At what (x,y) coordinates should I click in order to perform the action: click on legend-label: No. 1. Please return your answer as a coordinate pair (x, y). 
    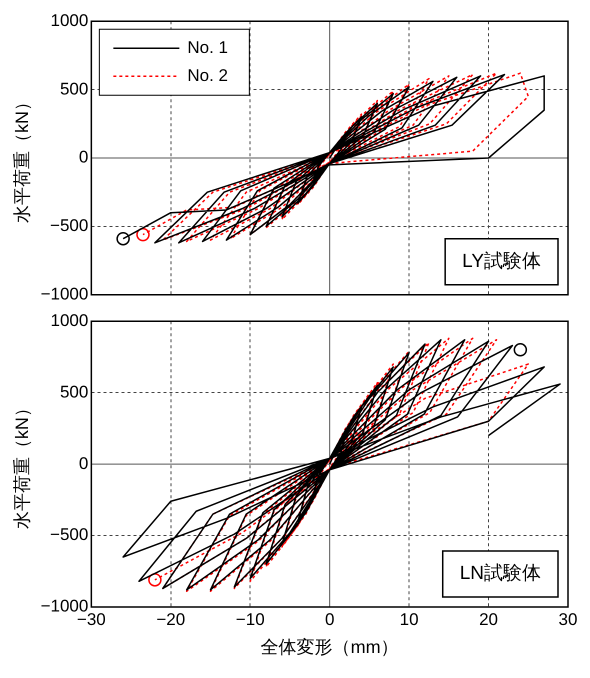
    Looking at the image, I should click on (207, 47).